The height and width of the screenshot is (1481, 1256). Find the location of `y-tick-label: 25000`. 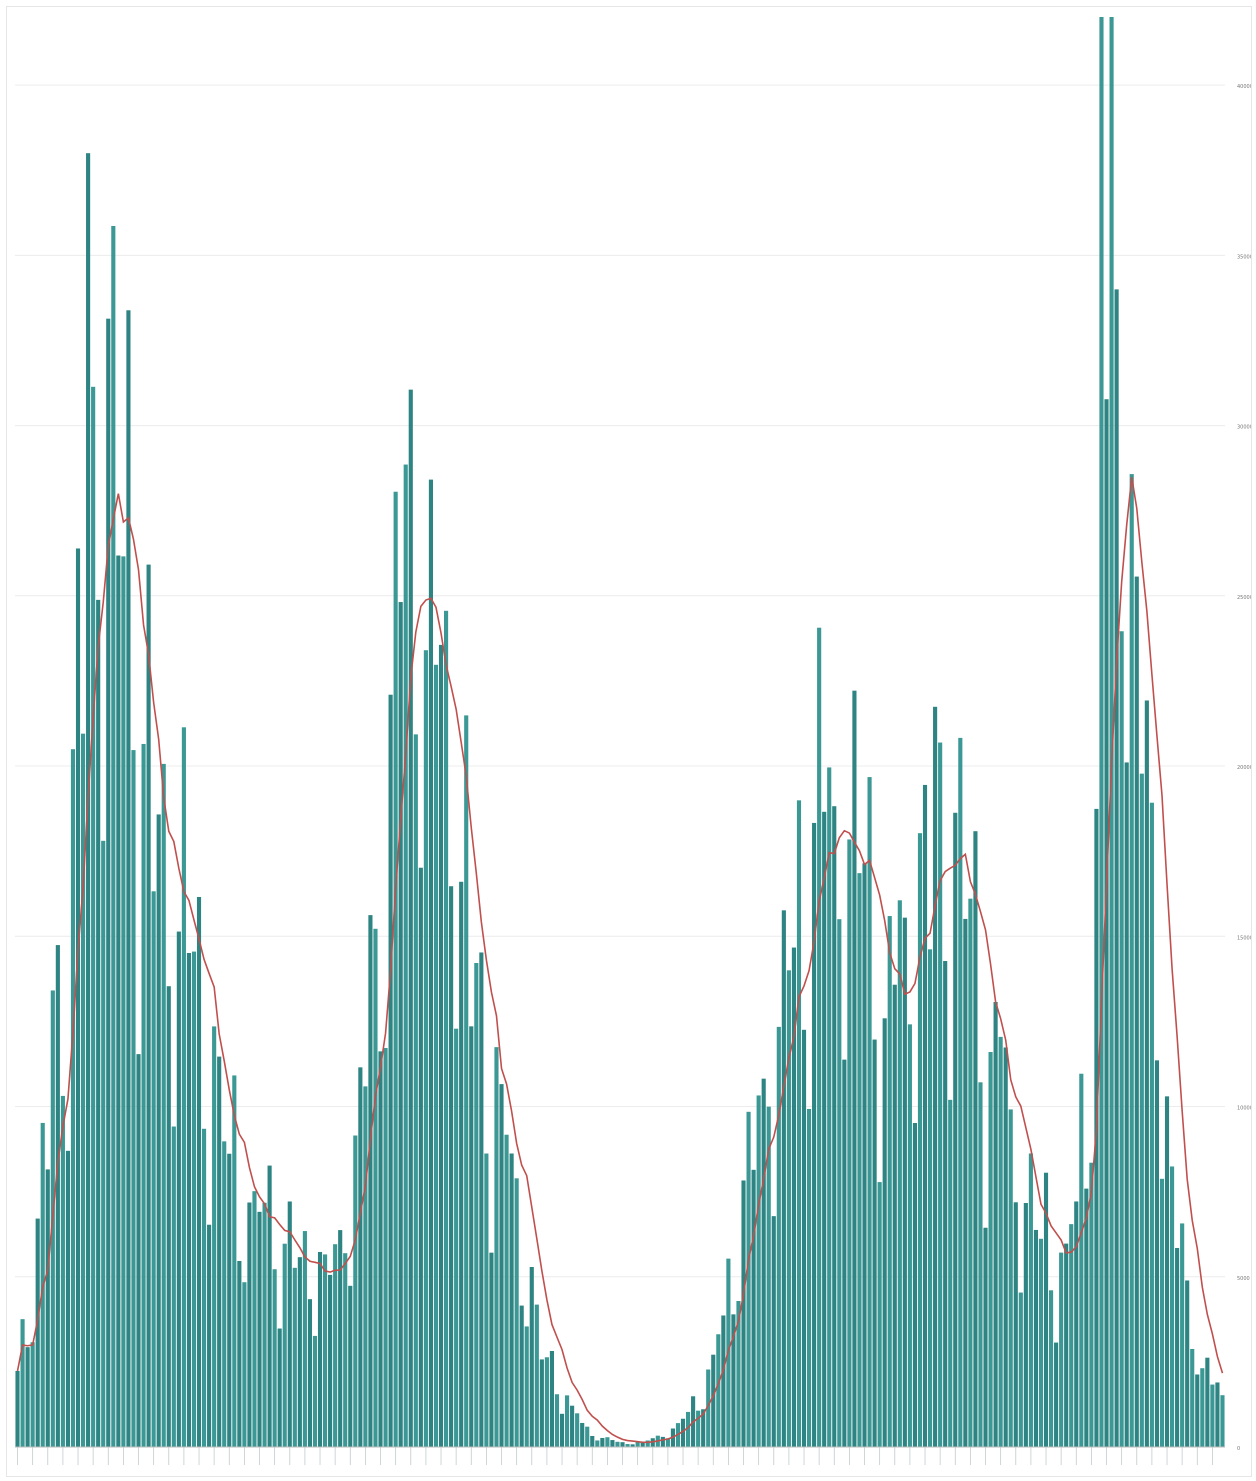

y-tick-label: 25000 is located at coordinates (1244, 598).